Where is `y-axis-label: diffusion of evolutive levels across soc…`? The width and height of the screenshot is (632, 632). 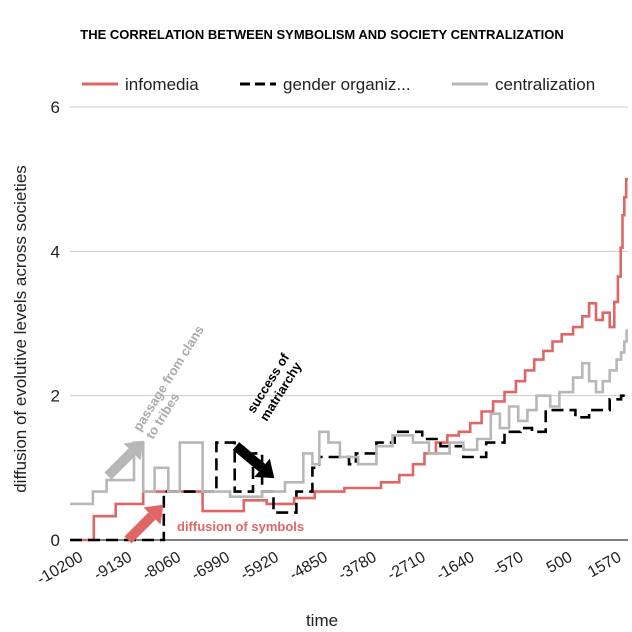 y-axis-label: diffusion of evolutive levels across soc… is located at coordinates (20, 329).